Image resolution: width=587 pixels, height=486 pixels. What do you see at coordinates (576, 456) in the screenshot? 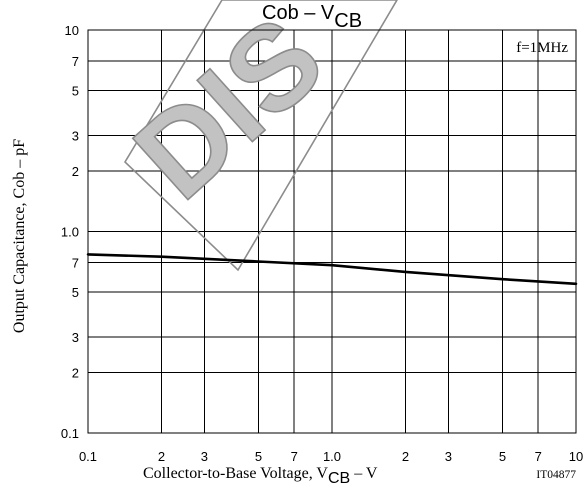
I see `x-tick-label: 10` at bounding box center [576, 456].